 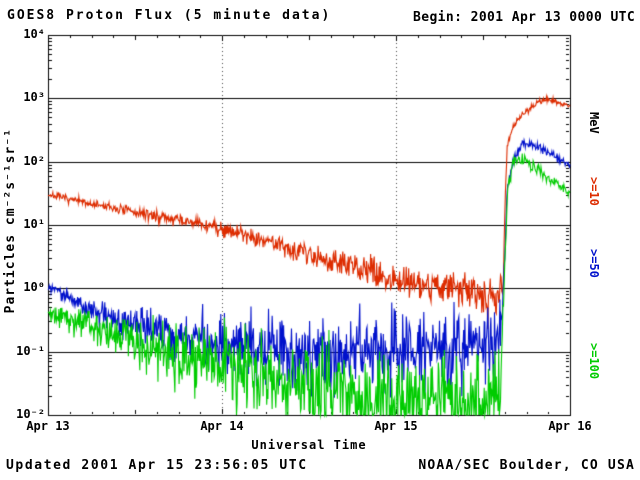 What do you see at coordinates (30, 350) in the screenshot?
I see `y-tick-label: 10⁻¹` at bounding box center [30, 350].